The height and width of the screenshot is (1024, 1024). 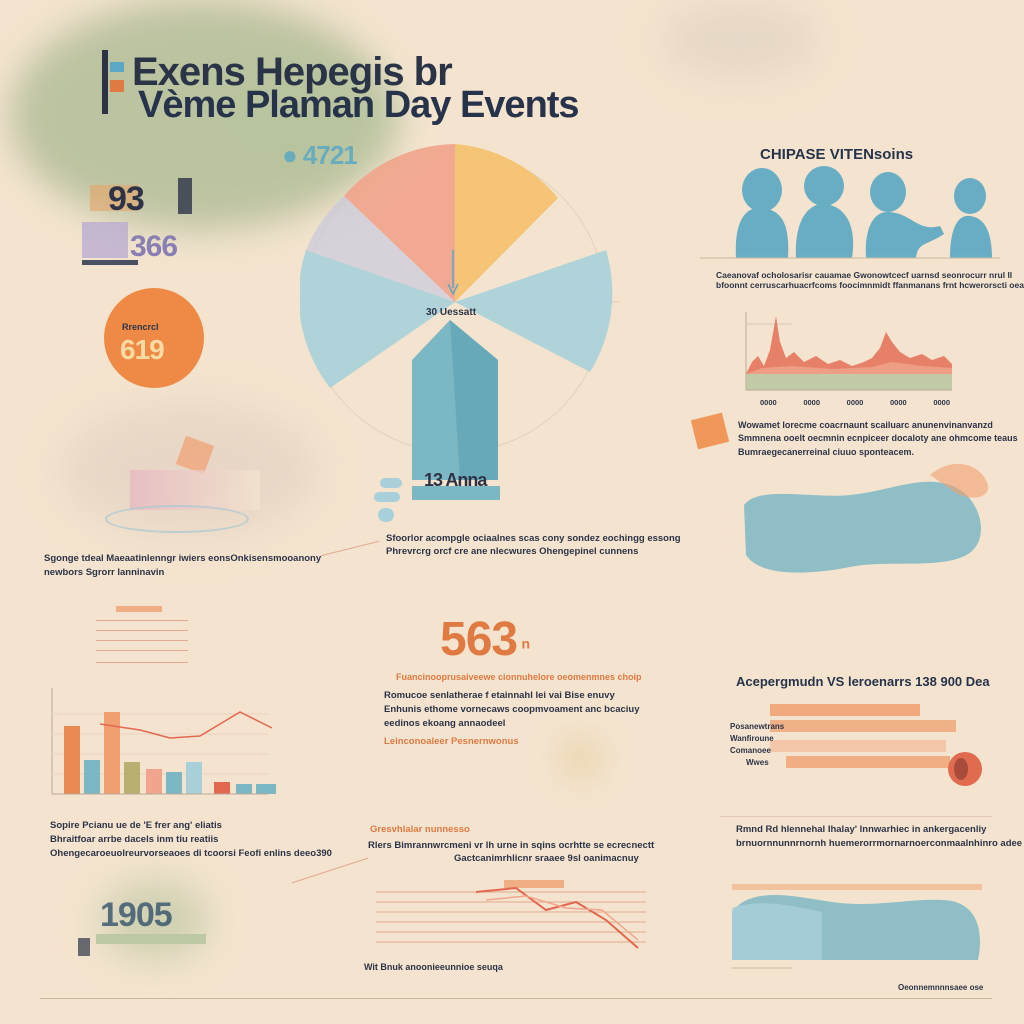 I want to click on wheel-segment-teal-left, so click(x=377, y=319).